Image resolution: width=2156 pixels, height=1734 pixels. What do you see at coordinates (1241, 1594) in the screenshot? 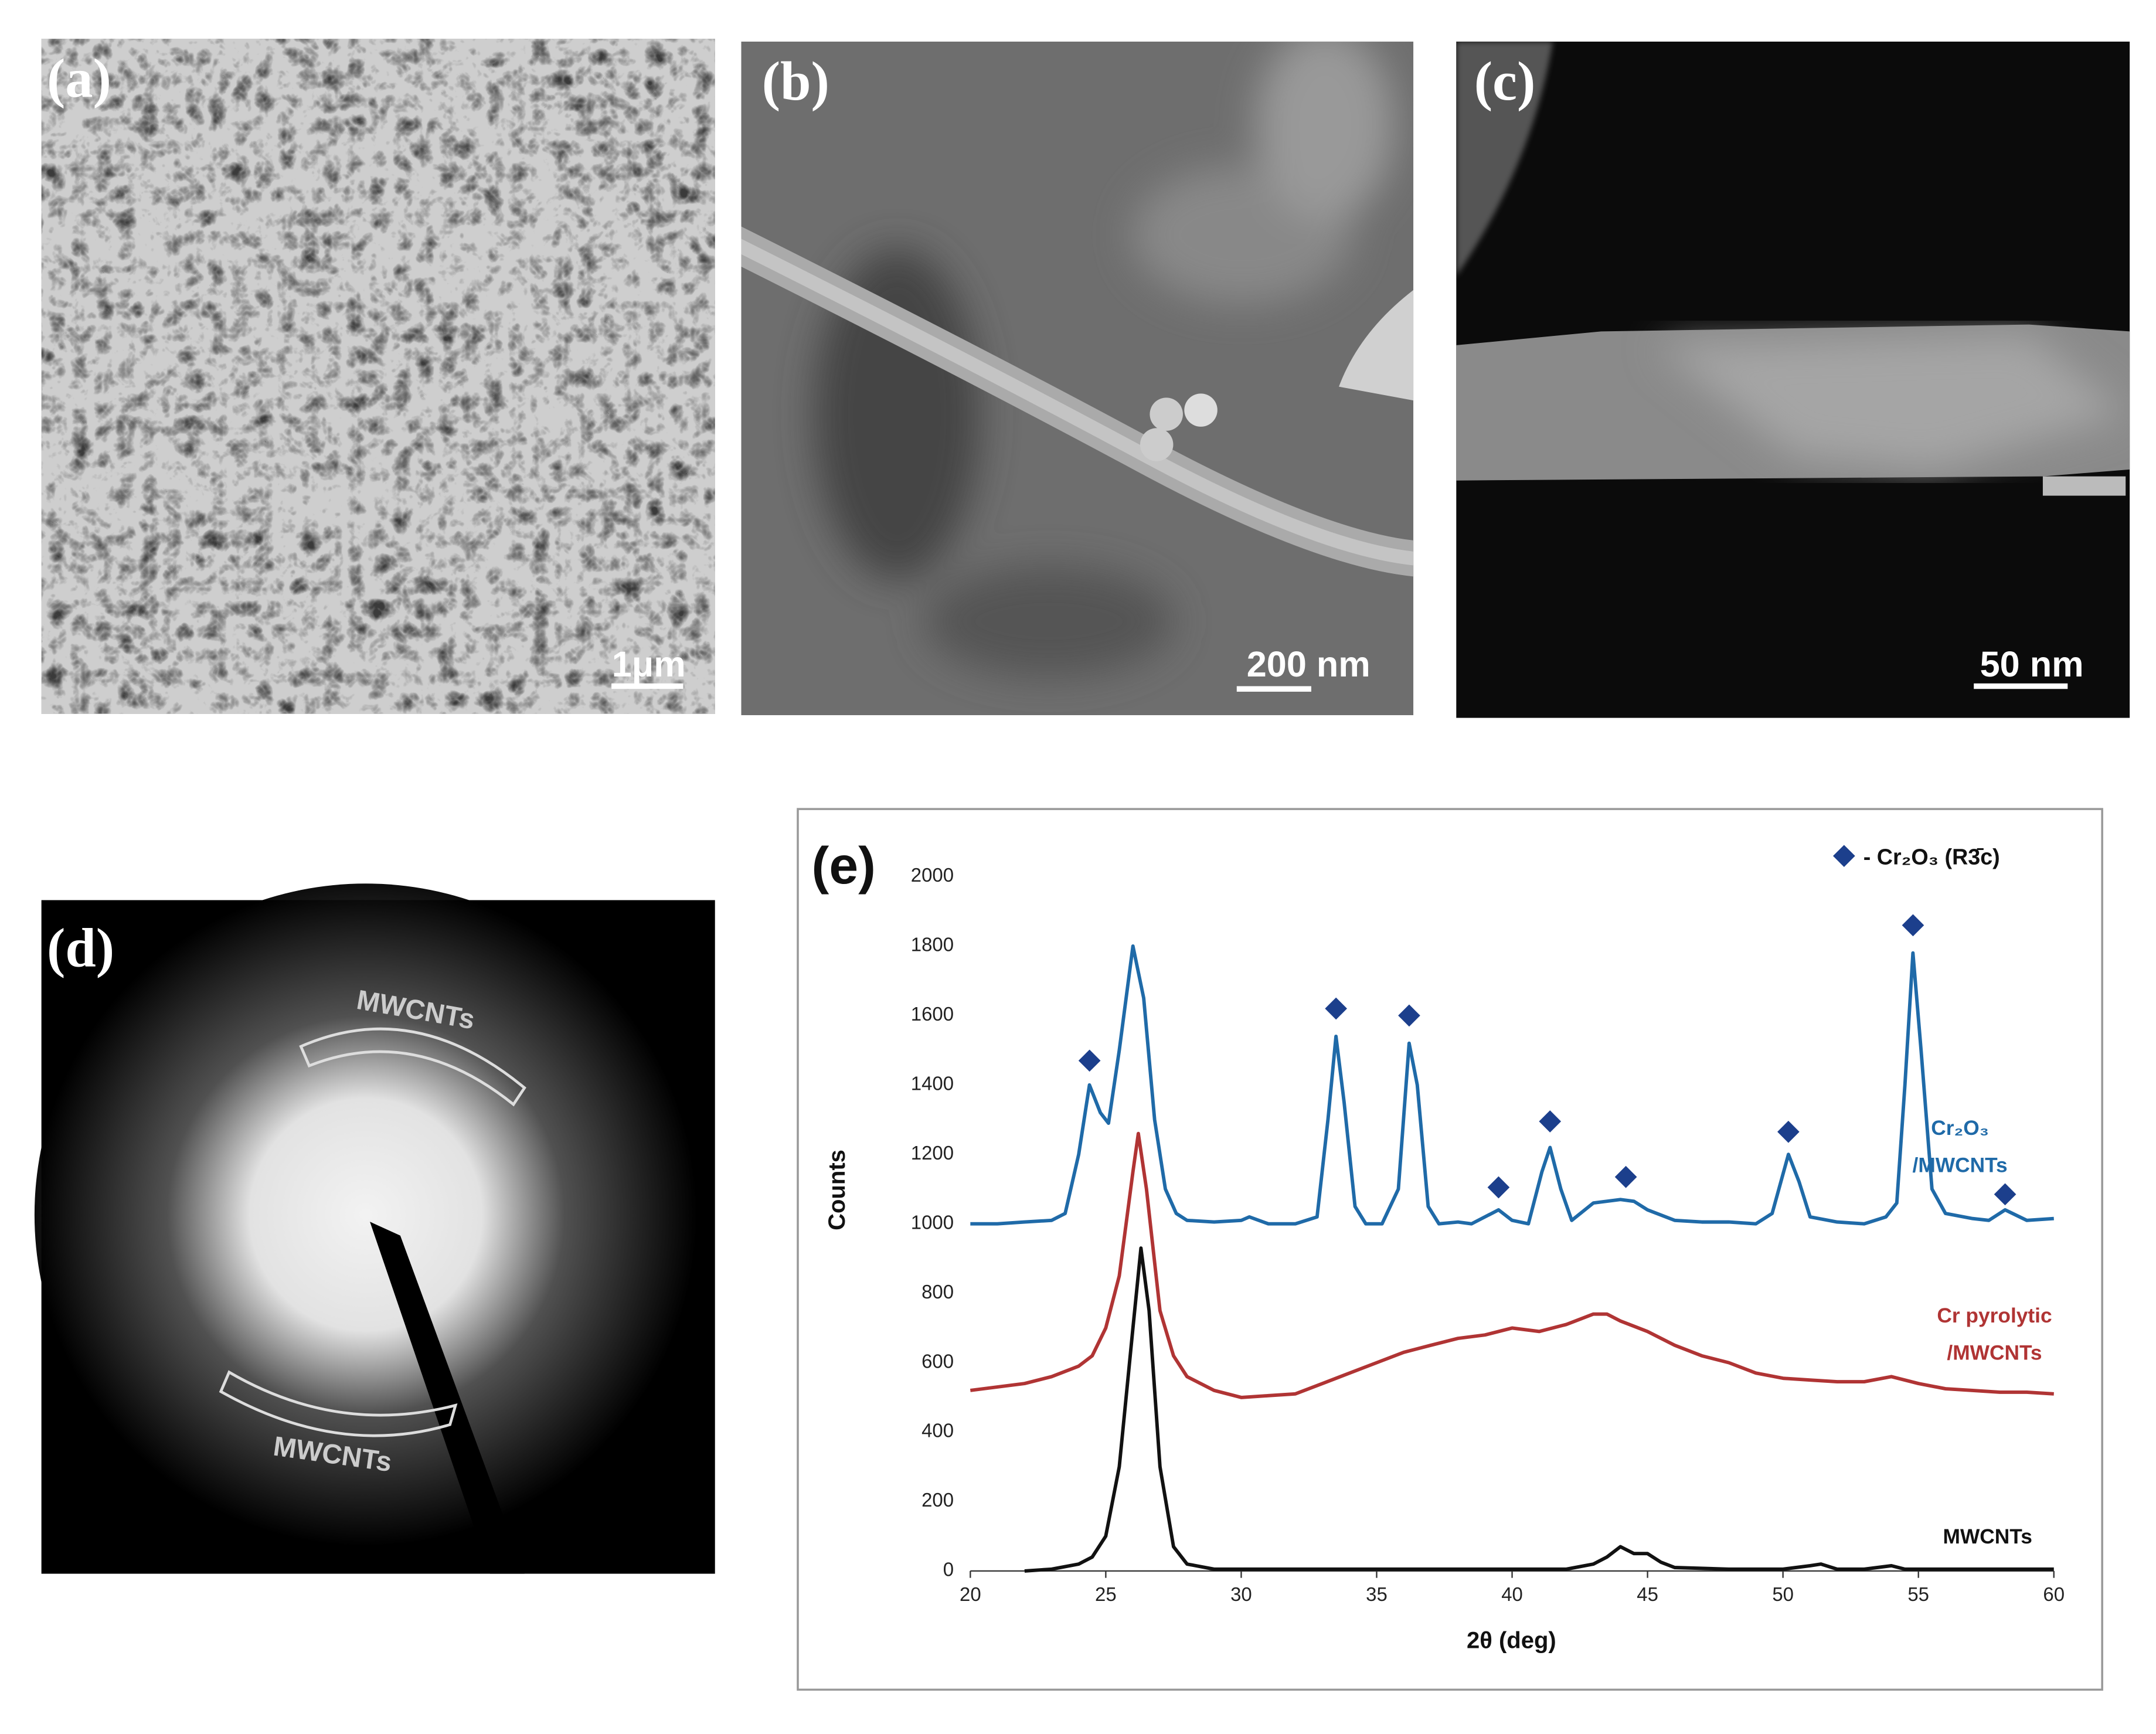
I see `x-tick-label: 30` at bounding box center [1241, 1594].